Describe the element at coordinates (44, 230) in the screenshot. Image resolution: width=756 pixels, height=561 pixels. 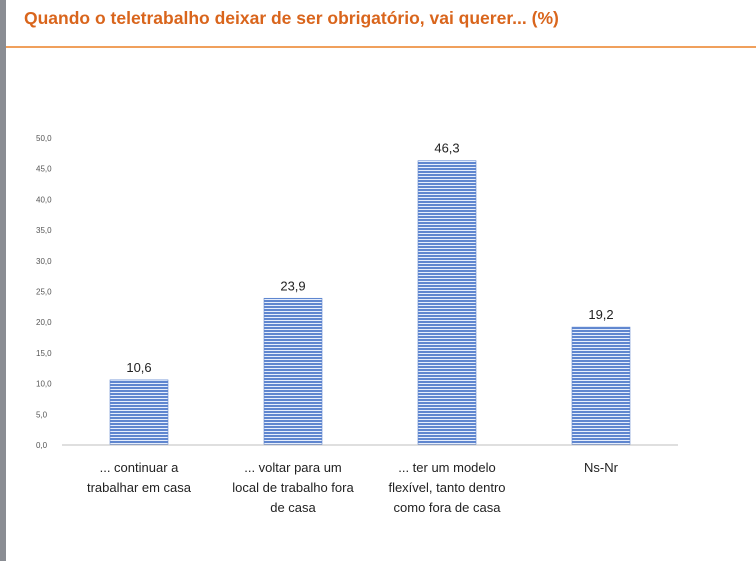
I see `y-tick-label: 35,0` at that location.